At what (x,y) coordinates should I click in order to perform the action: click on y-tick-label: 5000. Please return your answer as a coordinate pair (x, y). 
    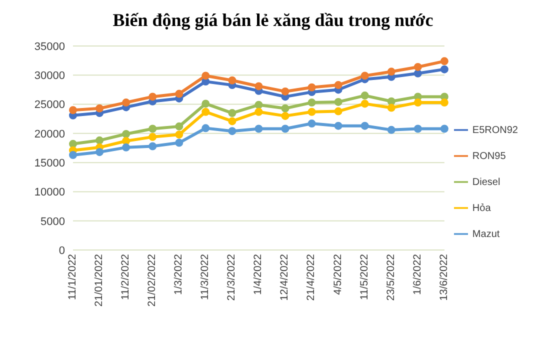
    Looking at the image, I should click on (52, 222).